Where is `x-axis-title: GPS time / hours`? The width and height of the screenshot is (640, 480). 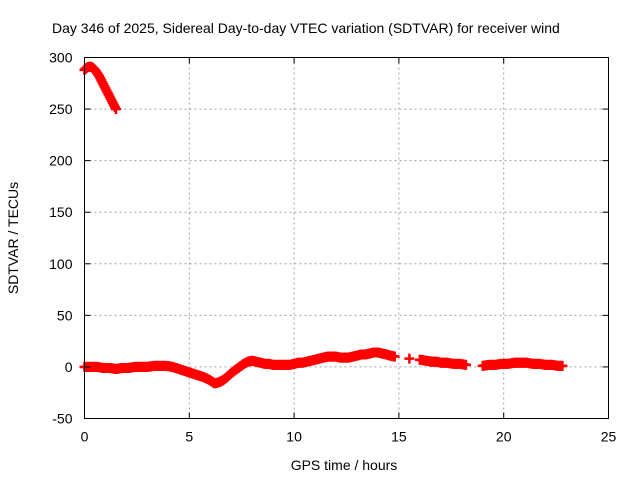 x-axis-title: GPS time / hours is located at coordinates (344, 465).